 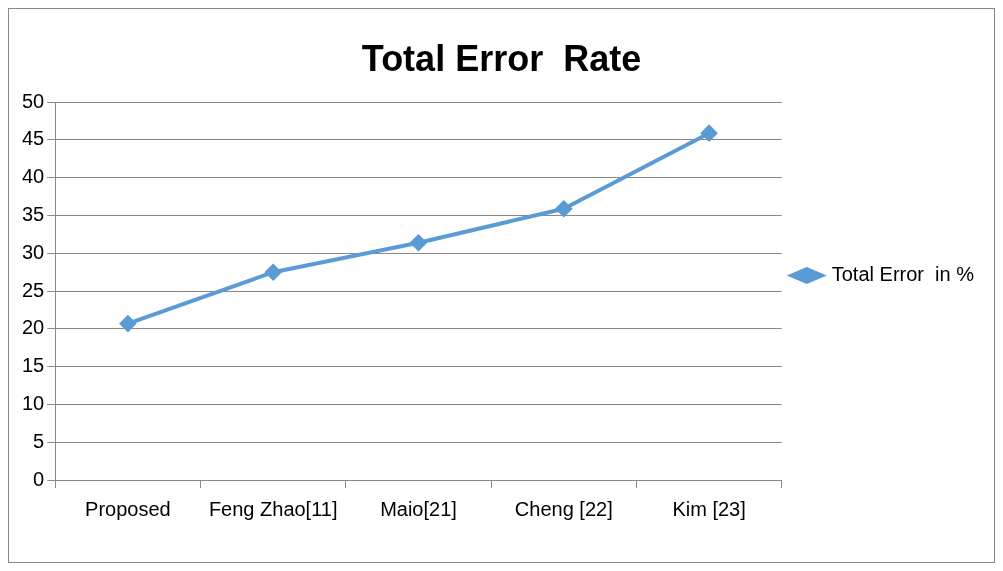 I want to click on x-tick-label: Proposed, so click(x=128, y=508).